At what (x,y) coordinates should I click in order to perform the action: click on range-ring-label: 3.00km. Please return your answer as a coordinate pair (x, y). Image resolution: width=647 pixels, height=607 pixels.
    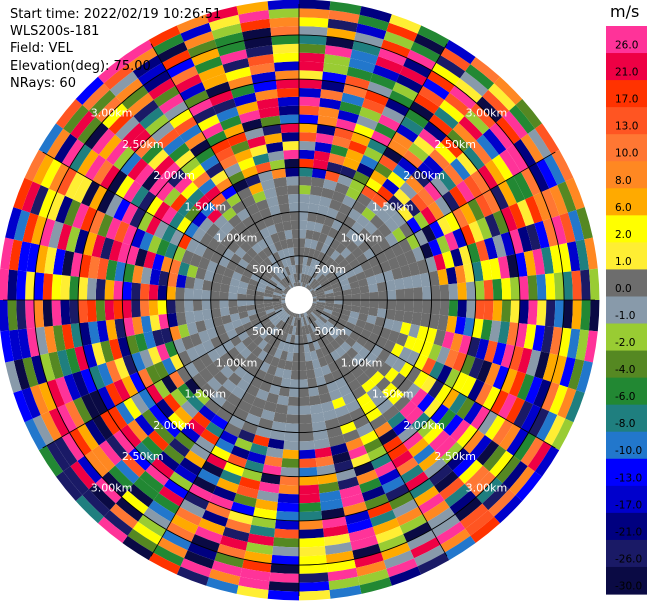
    Looking at the image, I should click on (487, 113).